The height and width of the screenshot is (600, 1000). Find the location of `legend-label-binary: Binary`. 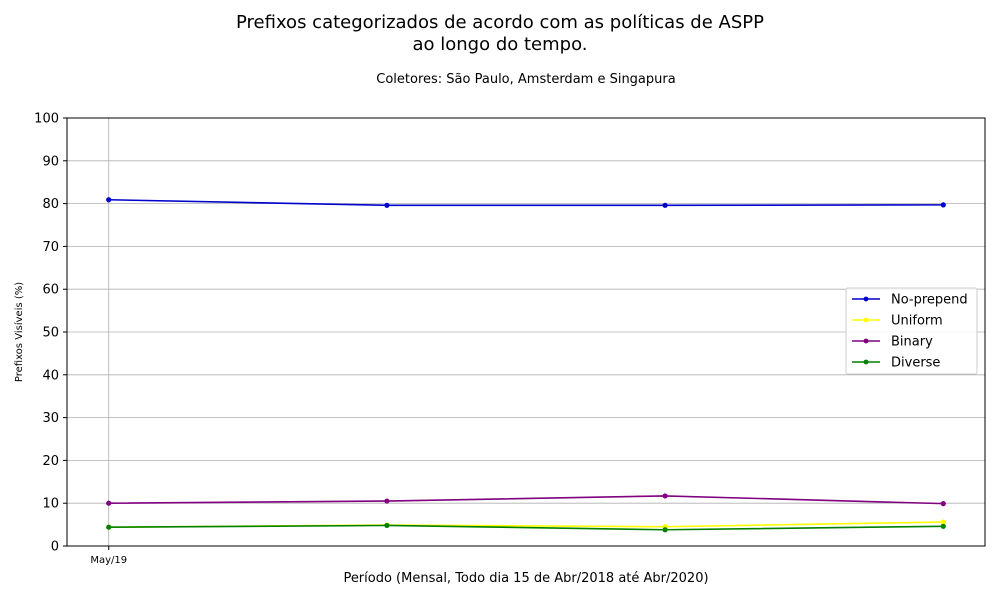

legend-label-binary: Binary is located at coordinates (912, 342).